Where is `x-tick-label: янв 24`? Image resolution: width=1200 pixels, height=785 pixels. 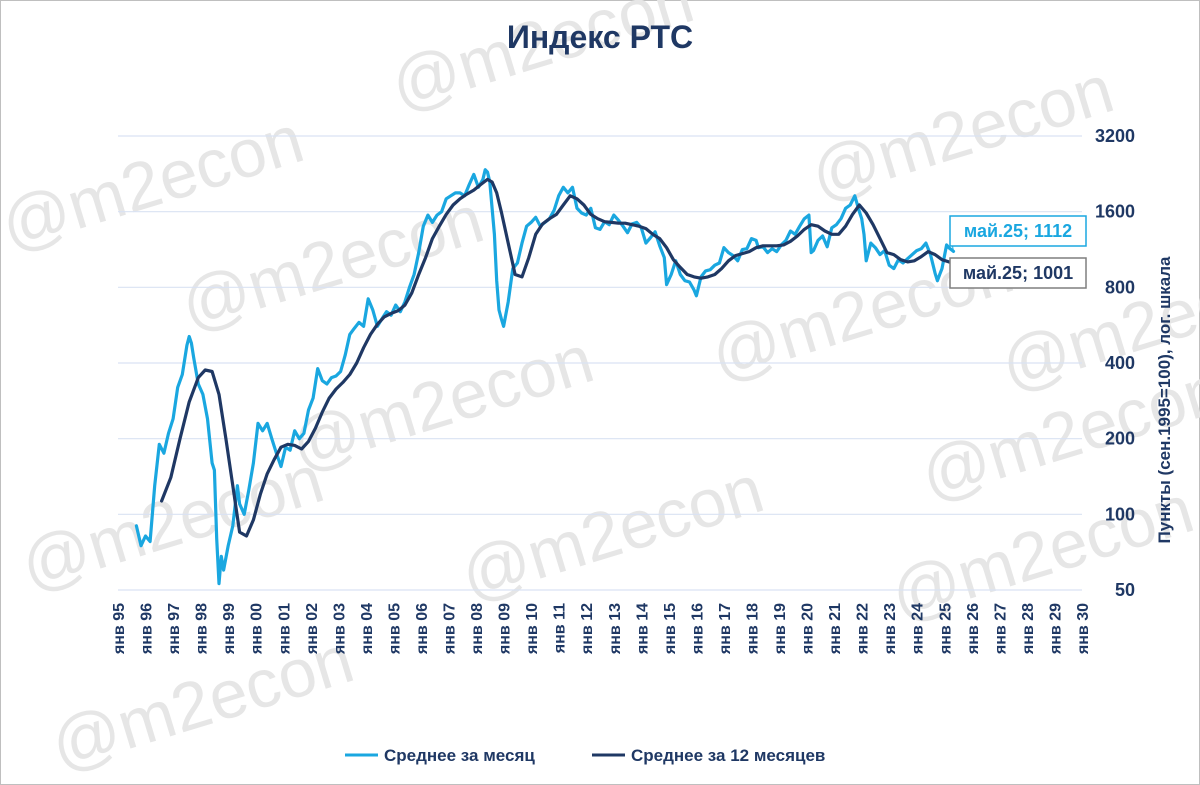
x-tick-label: янв 24 is located at coordinates (918, 629).